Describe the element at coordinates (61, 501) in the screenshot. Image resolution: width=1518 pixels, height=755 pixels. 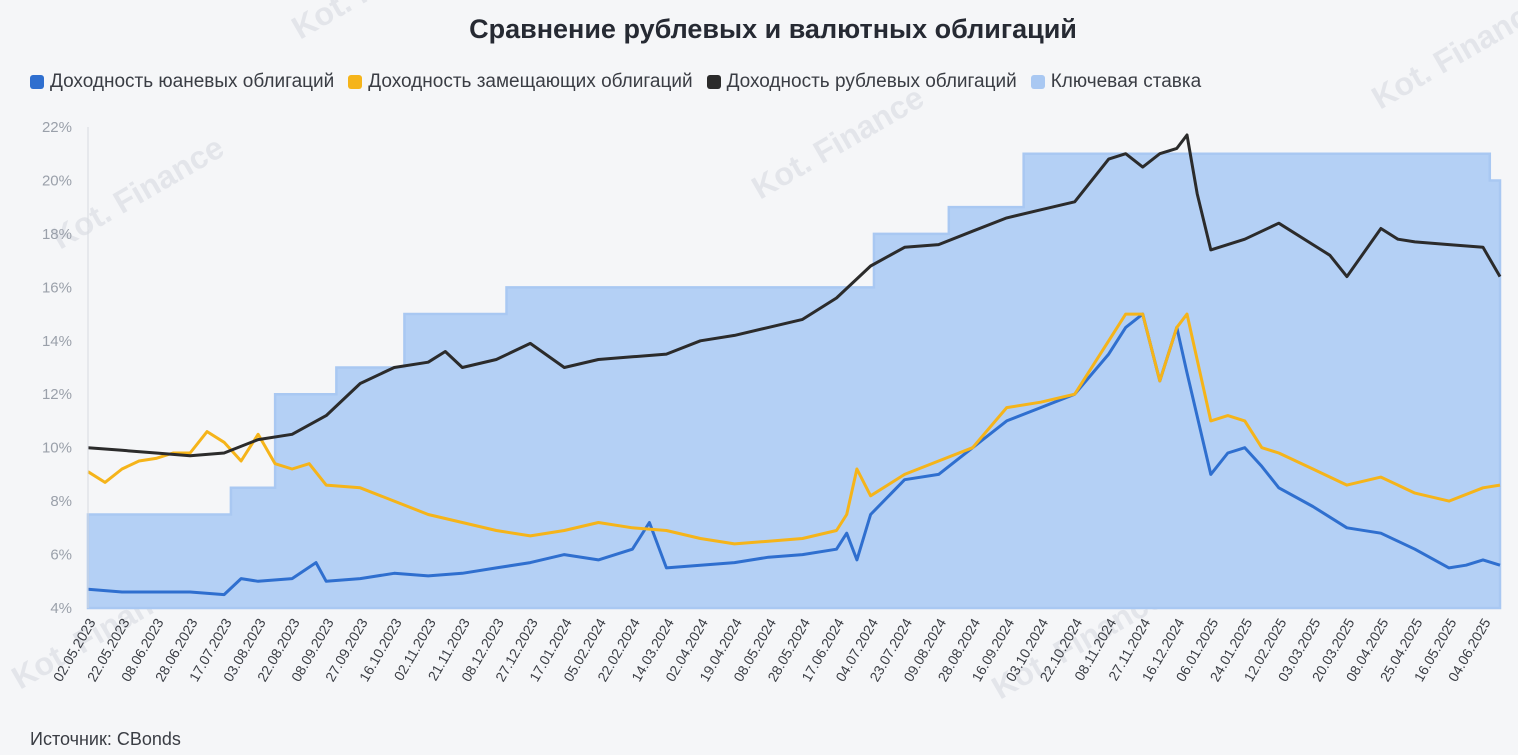
I see `y-tick-label: 8%` at that location.